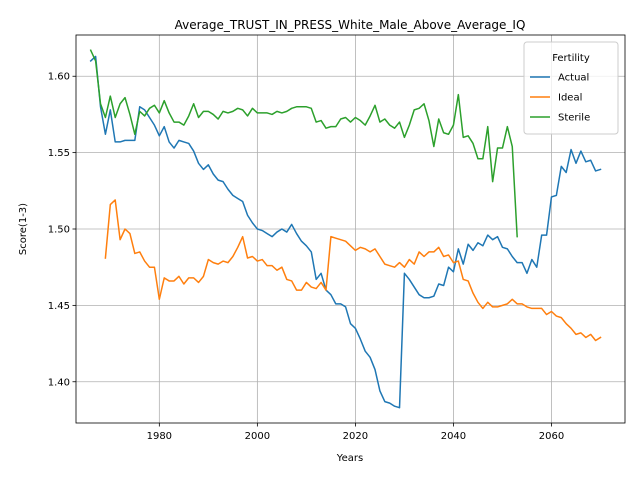  Describe the element at coordinates (59, 306) in the screenshot. I see `y-tick-label: 1.45` at that location.